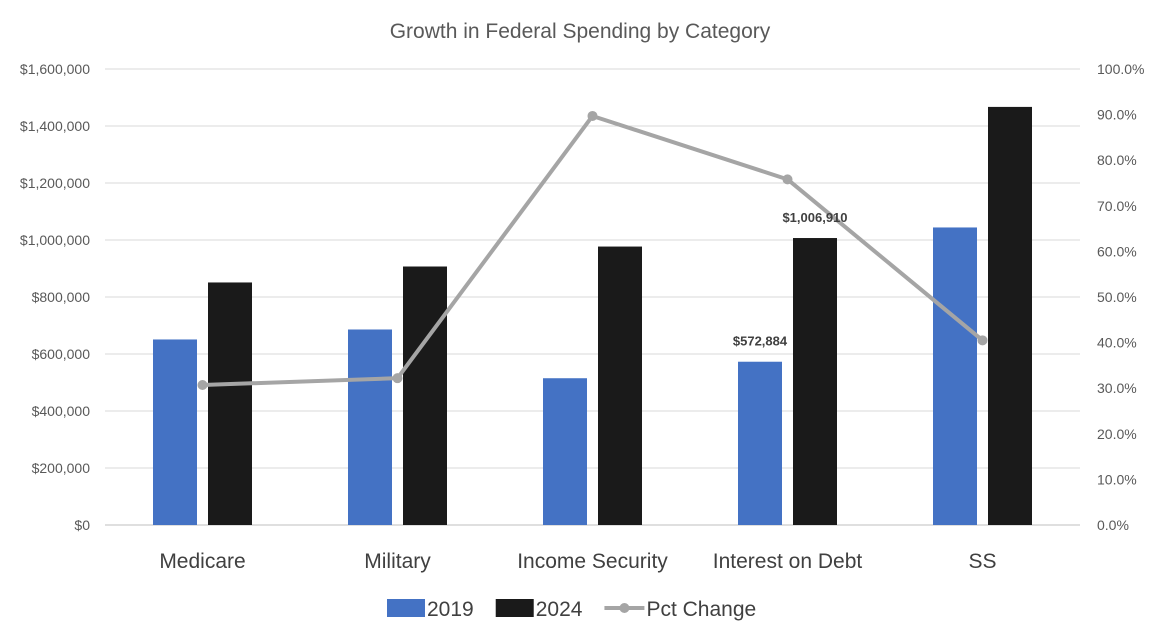 Image resolution: width=1160 pixels, height=641 pixels. I want to click on right-tick-label: 10.0%, so click(1117, 479).